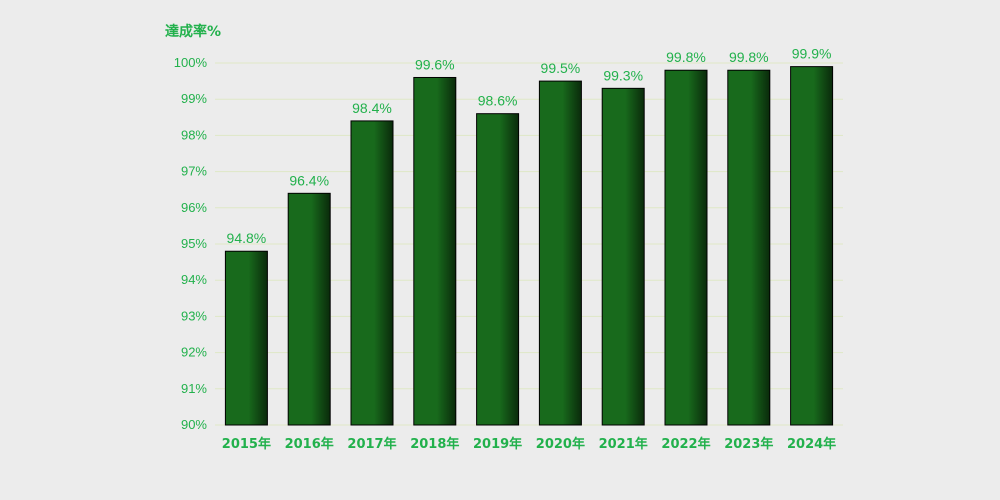  What do you see at coordinates (194, 315) in the screenshot?
I see `y-tick-label: 93%` at bounding box center [194, 315].